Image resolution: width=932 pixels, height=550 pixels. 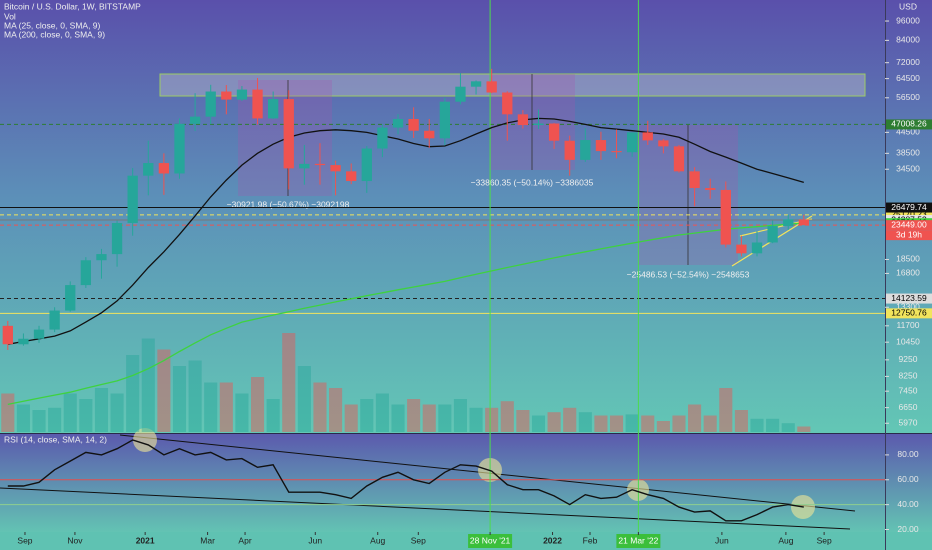 I want to click on y-tick-label: 44500, so click(x=908, y=132).